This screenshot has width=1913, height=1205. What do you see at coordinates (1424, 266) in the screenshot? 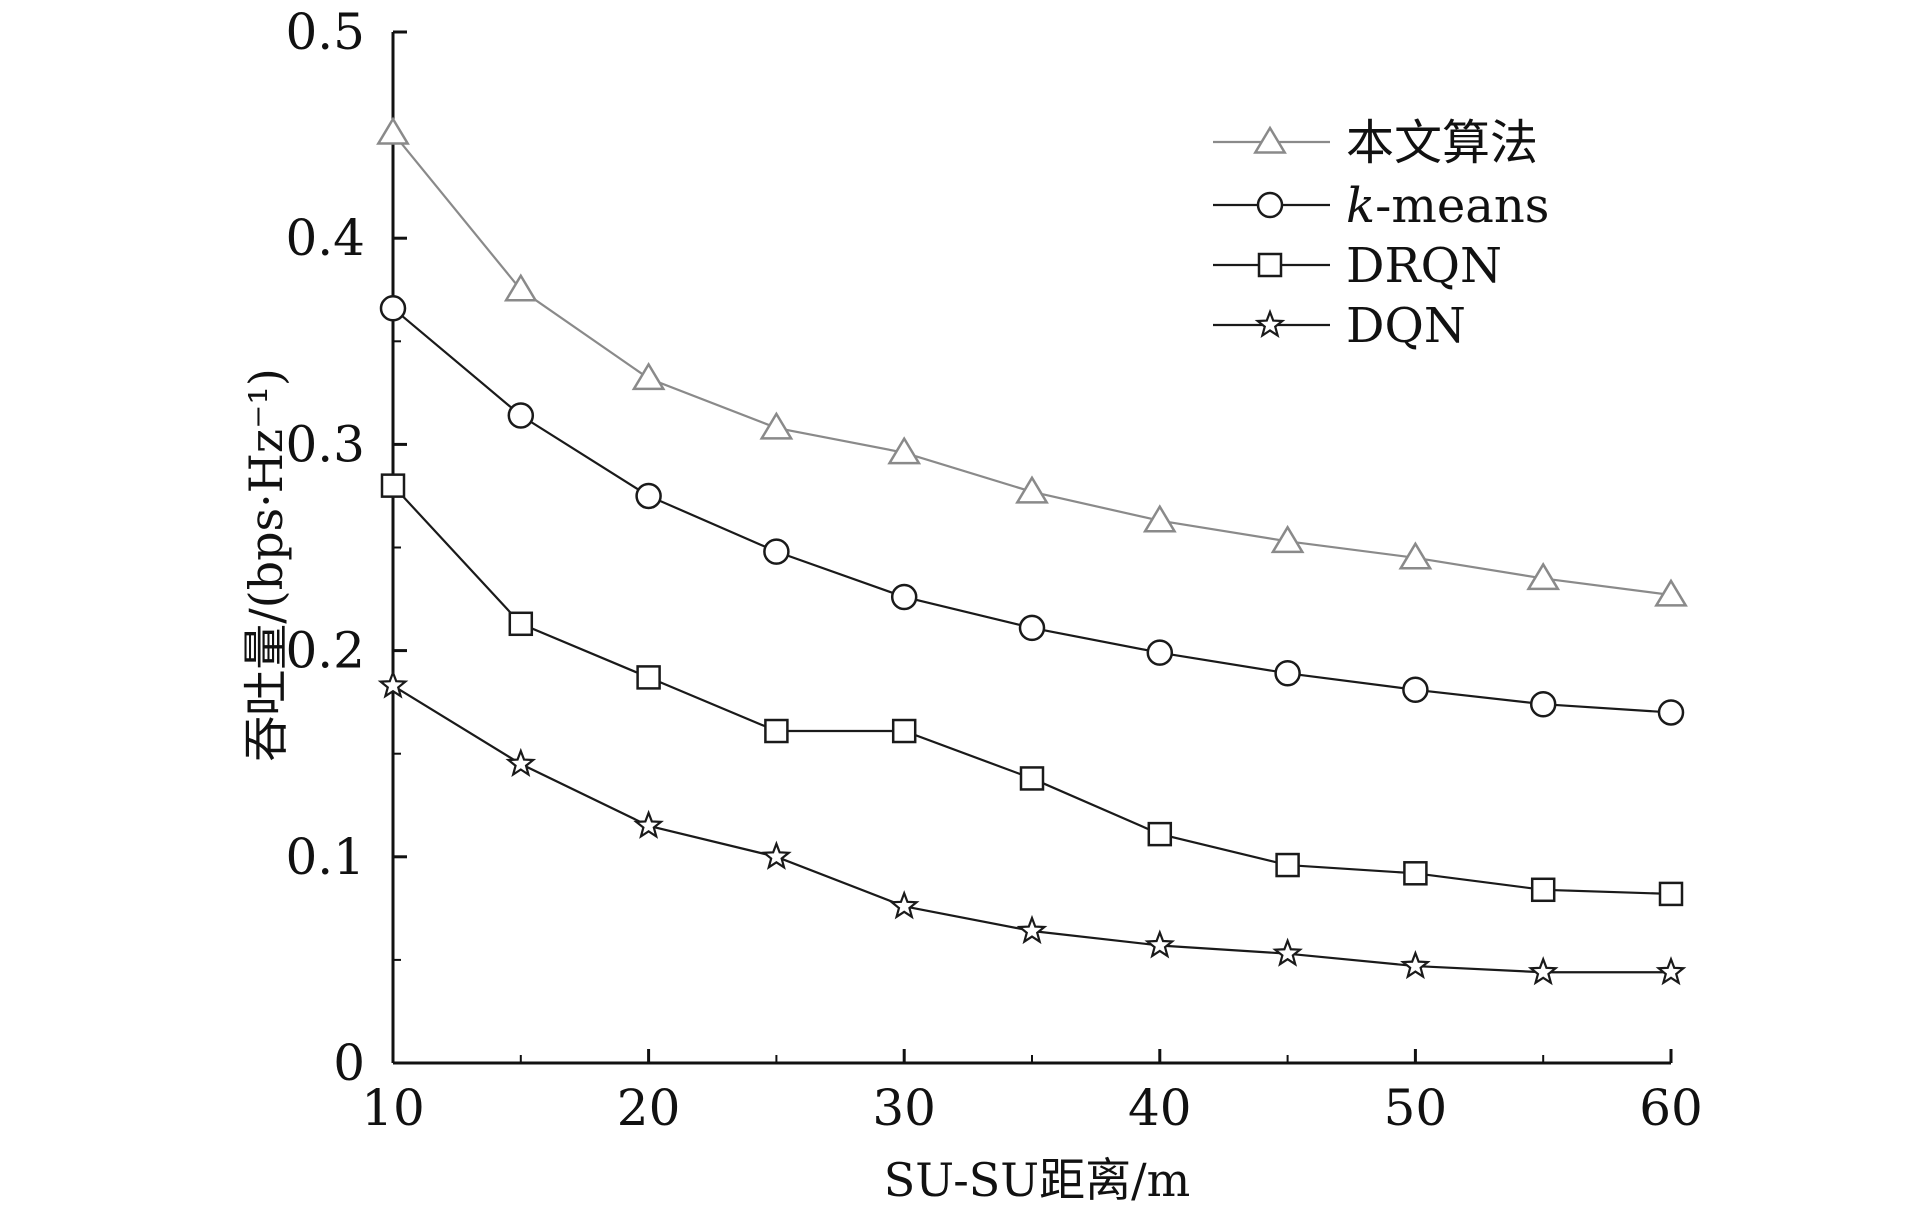
I see `legend-label: DRQN` at bounding box center [1424, 266].